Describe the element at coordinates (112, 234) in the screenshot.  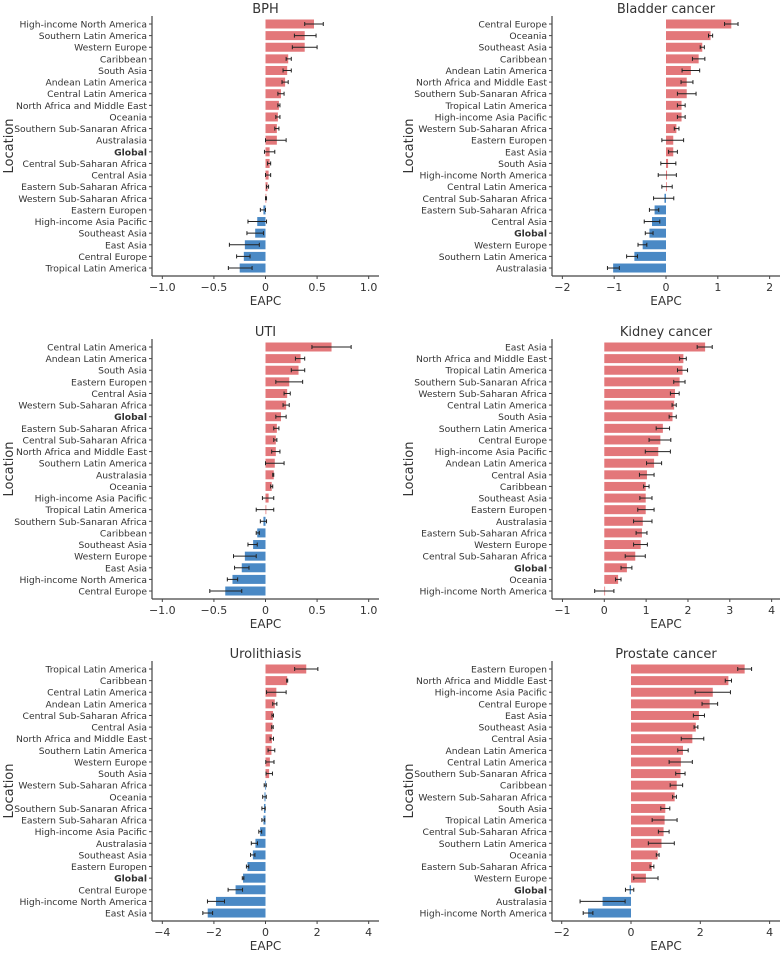
I see `y-tick-label: Southeast Asia` at that location.